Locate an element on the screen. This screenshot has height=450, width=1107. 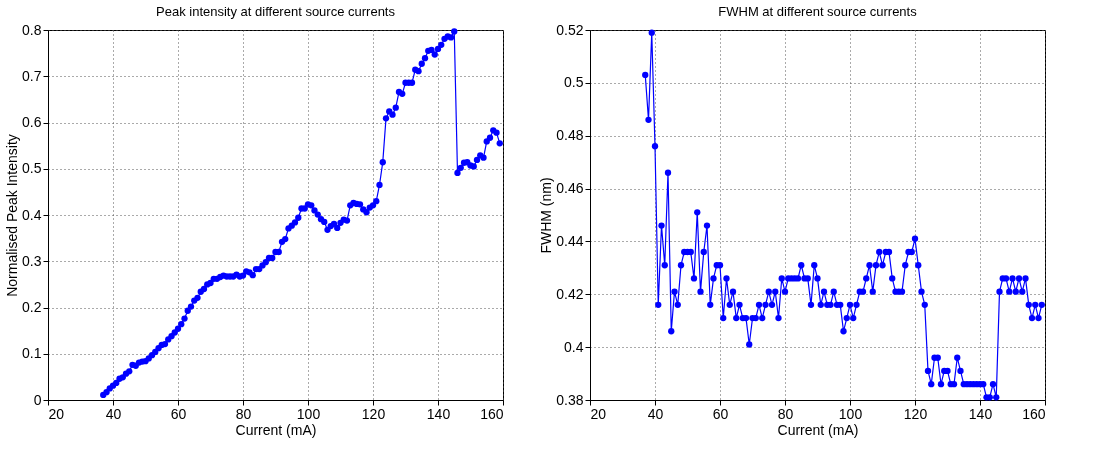
y-tick-label: 0.8 is located at coordinates (32, 29).